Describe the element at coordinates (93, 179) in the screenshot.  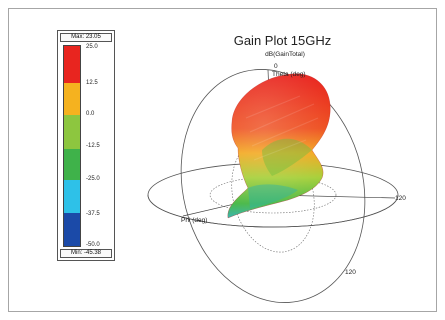
I see `legend-tick: -25.0` at that location.